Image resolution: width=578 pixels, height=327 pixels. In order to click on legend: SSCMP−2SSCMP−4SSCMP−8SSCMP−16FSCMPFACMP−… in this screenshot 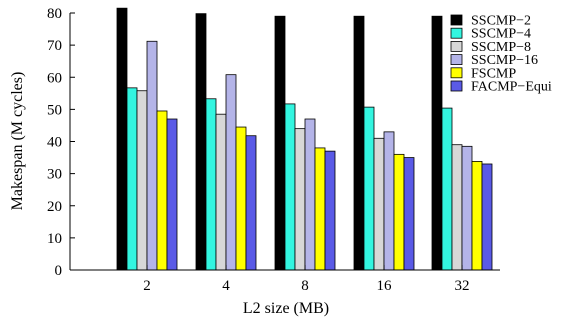, I will do `click(501, 54)`.